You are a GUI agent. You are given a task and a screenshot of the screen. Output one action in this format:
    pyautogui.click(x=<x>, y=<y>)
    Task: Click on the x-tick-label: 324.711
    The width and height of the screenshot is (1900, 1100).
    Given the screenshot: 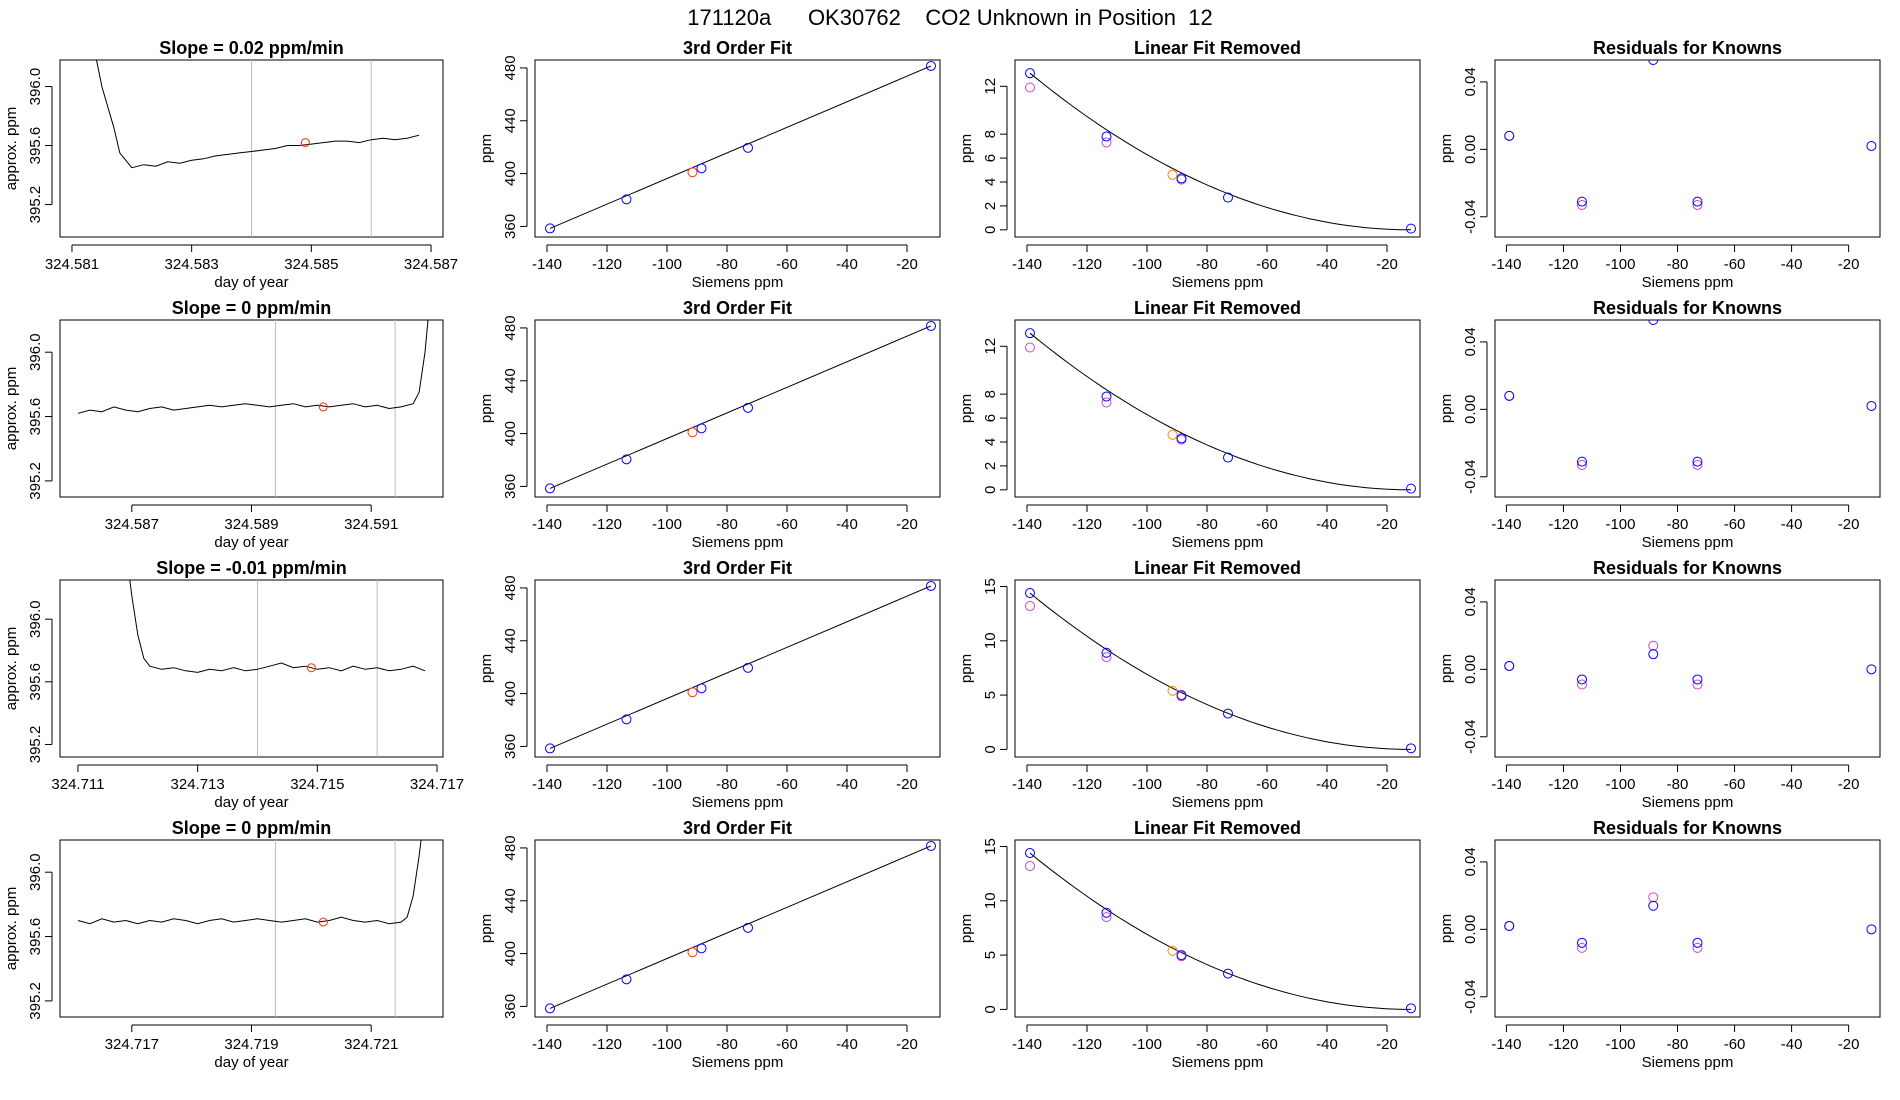 What is the action you would take?
    pyautogui.click(x=77, y=784)
    